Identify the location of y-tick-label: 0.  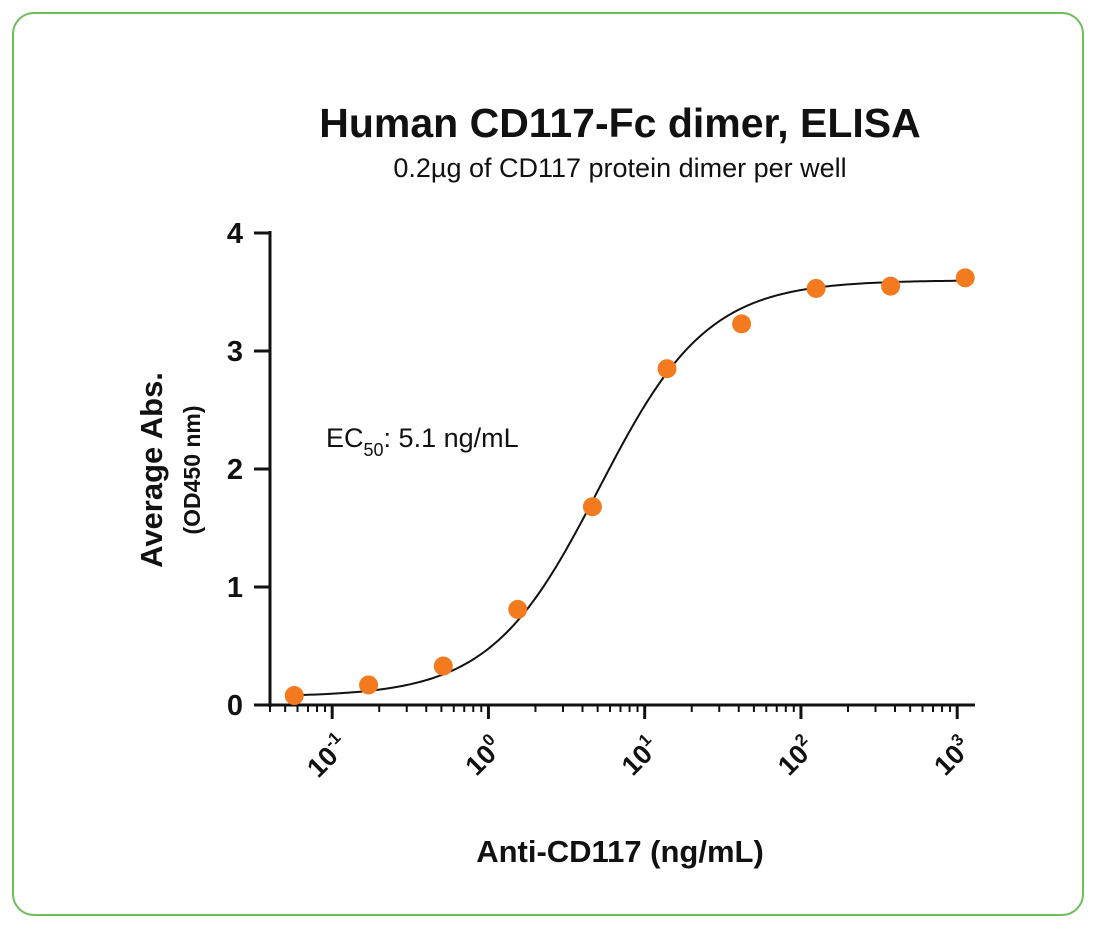
(235, 706).